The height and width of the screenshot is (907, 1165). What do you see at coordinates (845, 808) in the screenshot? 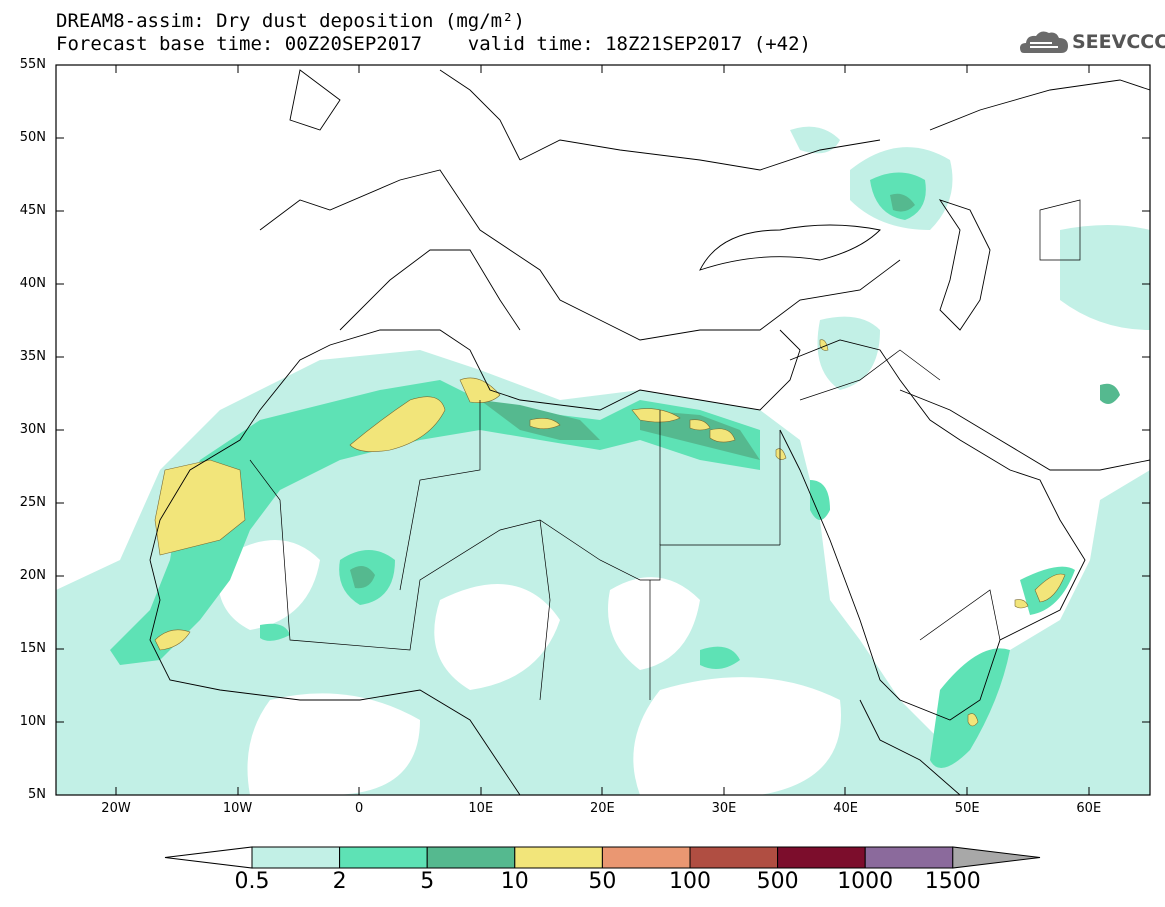
I see `longitude-label: 40E` at bounding box center [845, 808].